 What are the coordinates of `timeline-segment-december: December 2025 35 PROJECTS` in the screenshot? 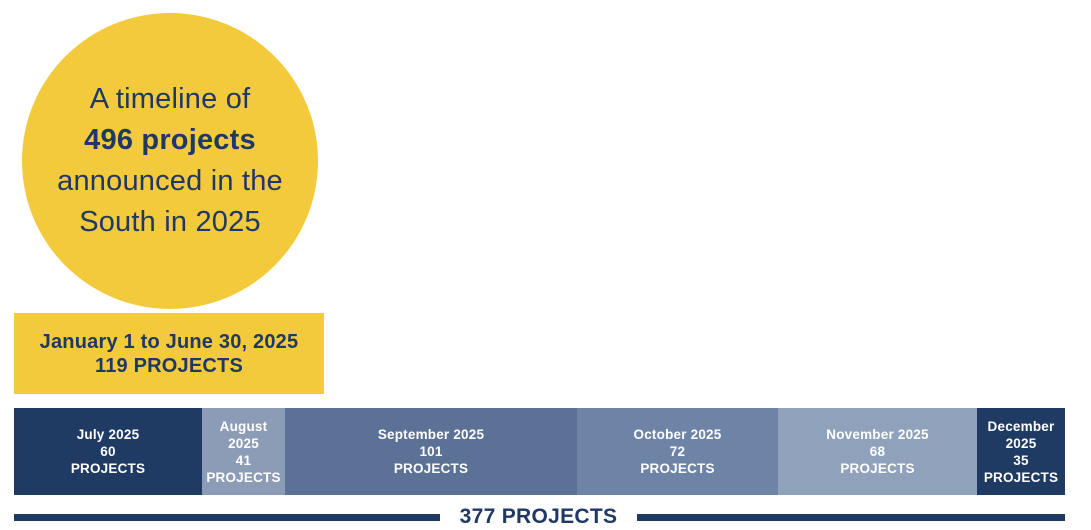 It's located at (1021, 451).